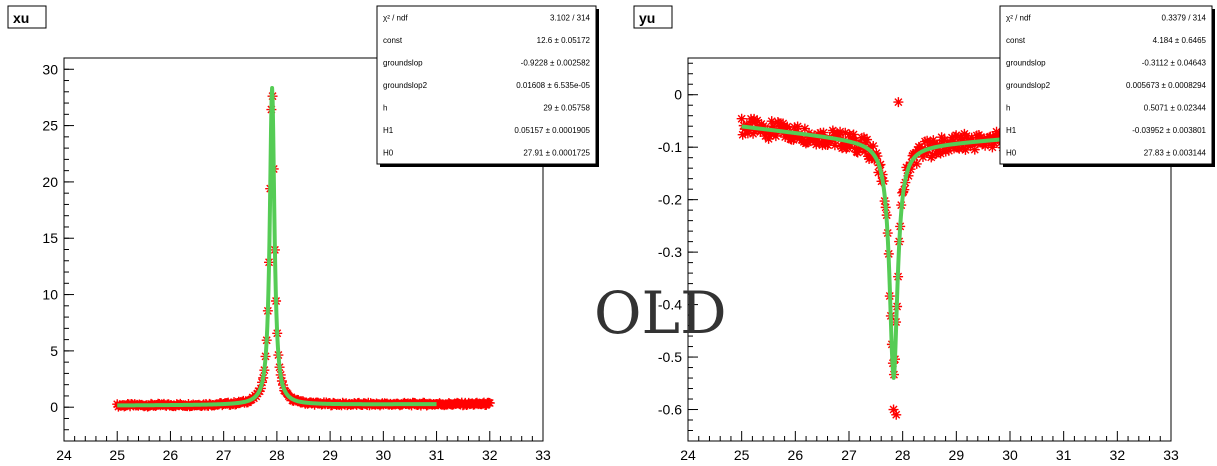  Describe the element at coordinates (556, 153) in the screenshot. I see `stats-row-value: 27.91 ± 0.0001725` at that location.